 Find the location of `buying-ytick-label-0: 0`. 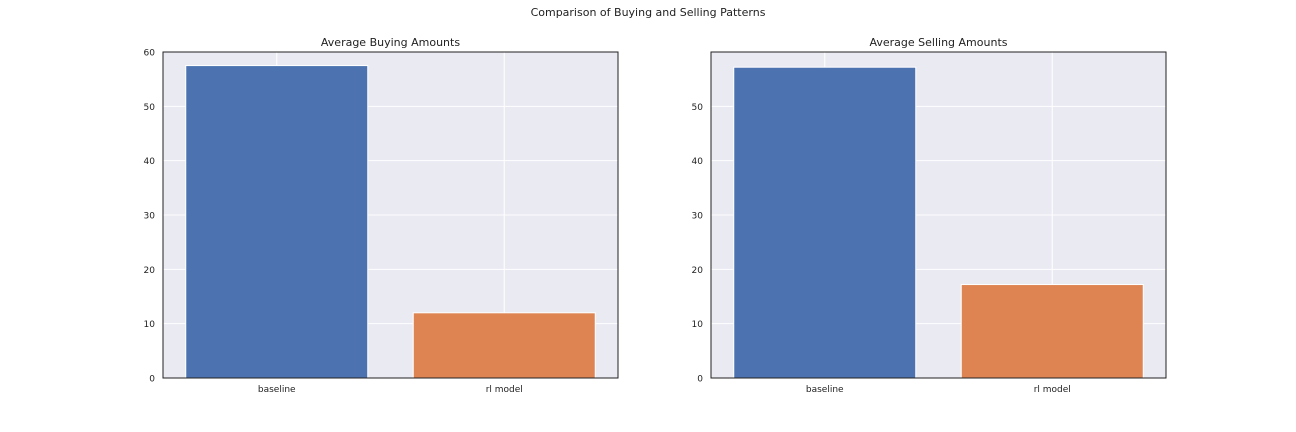

buying-ytick-label-0: 0 is located at coordinates (152, 380).